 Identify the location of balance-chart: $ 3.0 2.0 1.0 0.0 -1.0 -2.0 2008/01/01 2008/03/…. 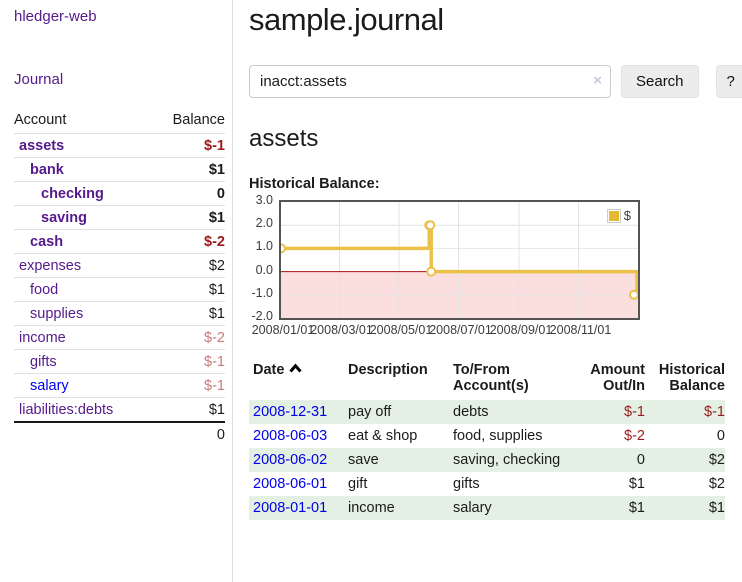
(459, 269).